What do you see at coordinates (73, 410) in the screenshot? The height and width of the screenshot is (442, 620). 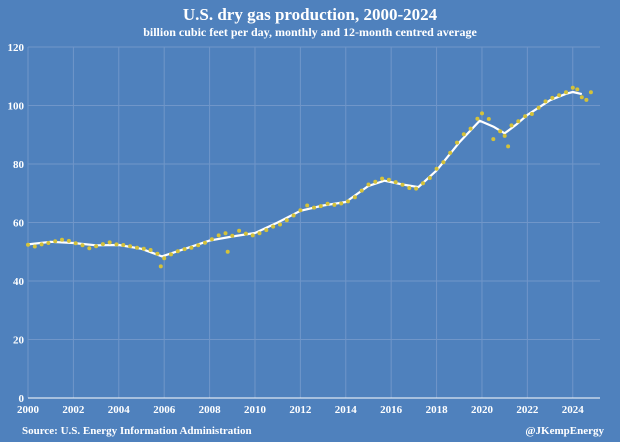 I see `x-tick-label: 2002` at bounding box center [73, 410].